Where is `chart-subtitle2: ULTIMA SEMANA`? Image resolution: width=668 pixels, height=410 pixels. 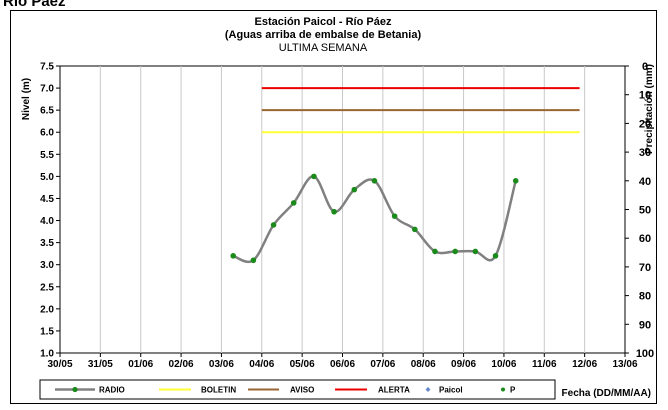
chart-subtitle2: ULTIMA SEMANA is located at coordinates (323, 48).